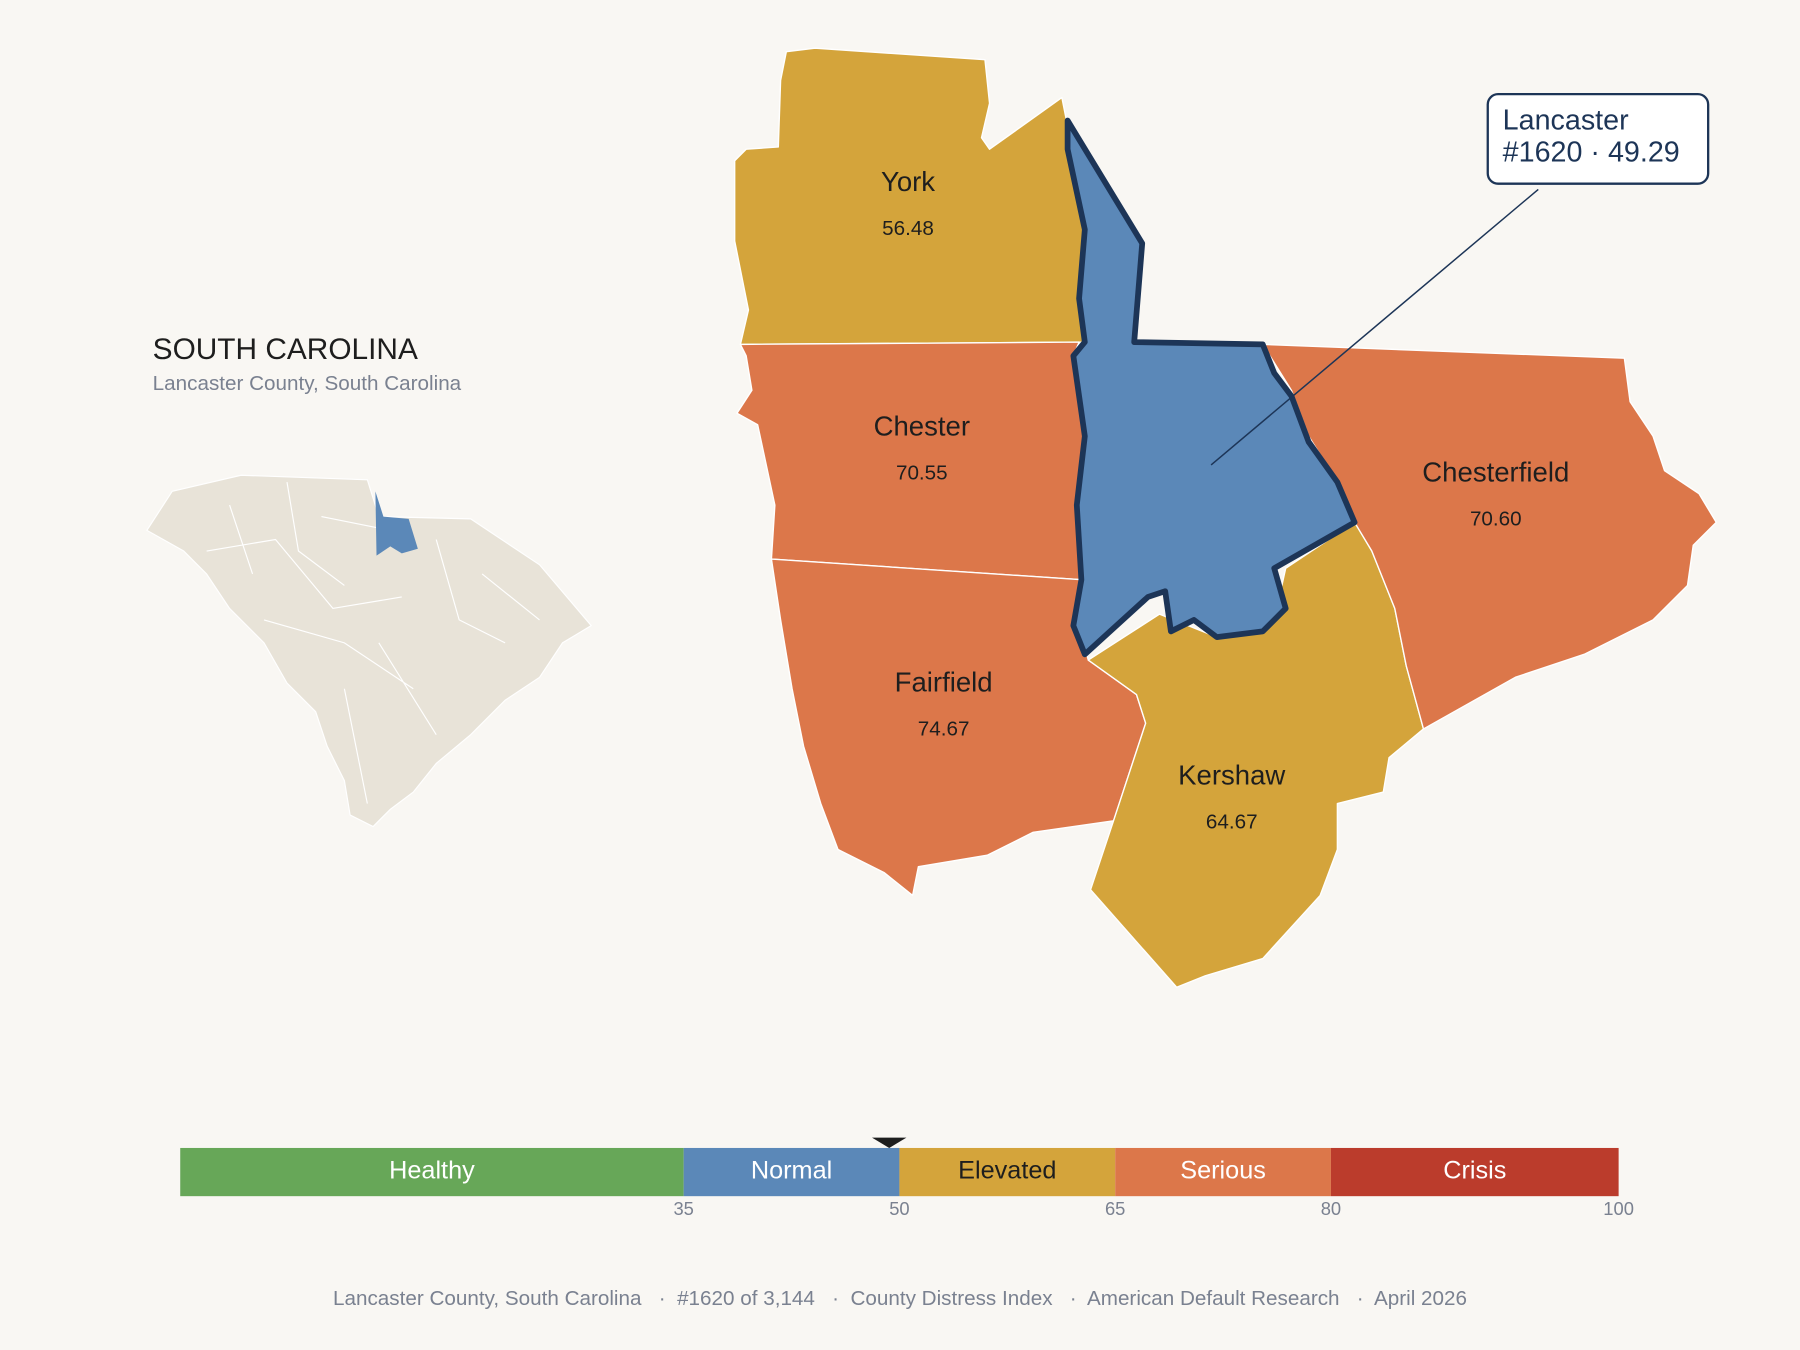  I want to click on county-name: Fairfield, so click(944, 681).